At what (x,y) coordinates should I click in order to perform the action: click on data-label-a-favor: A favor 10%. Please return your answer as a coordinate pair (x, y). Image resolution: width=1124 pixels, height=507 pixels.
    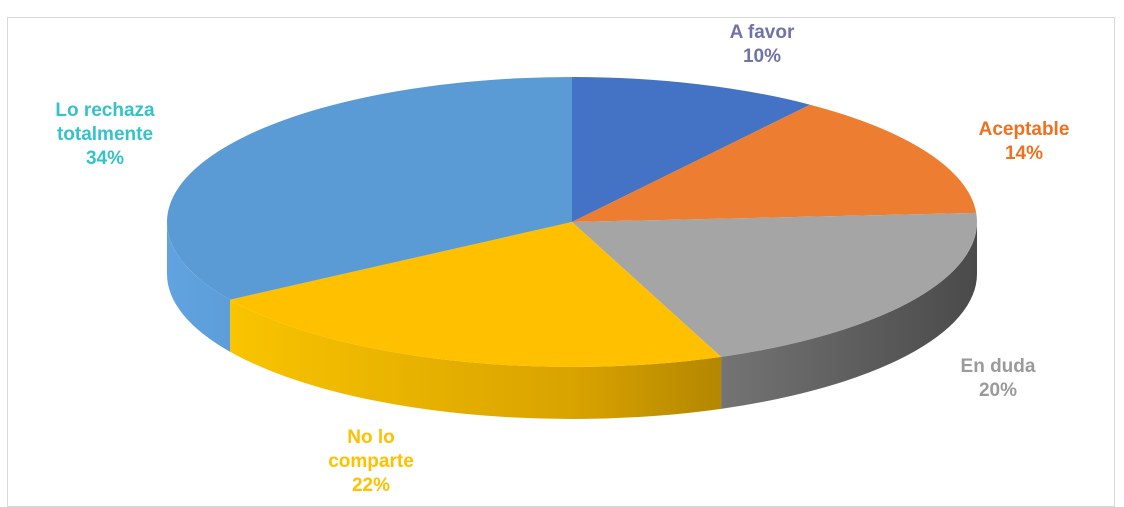
    Looking at the image, I should click on (762, 44).